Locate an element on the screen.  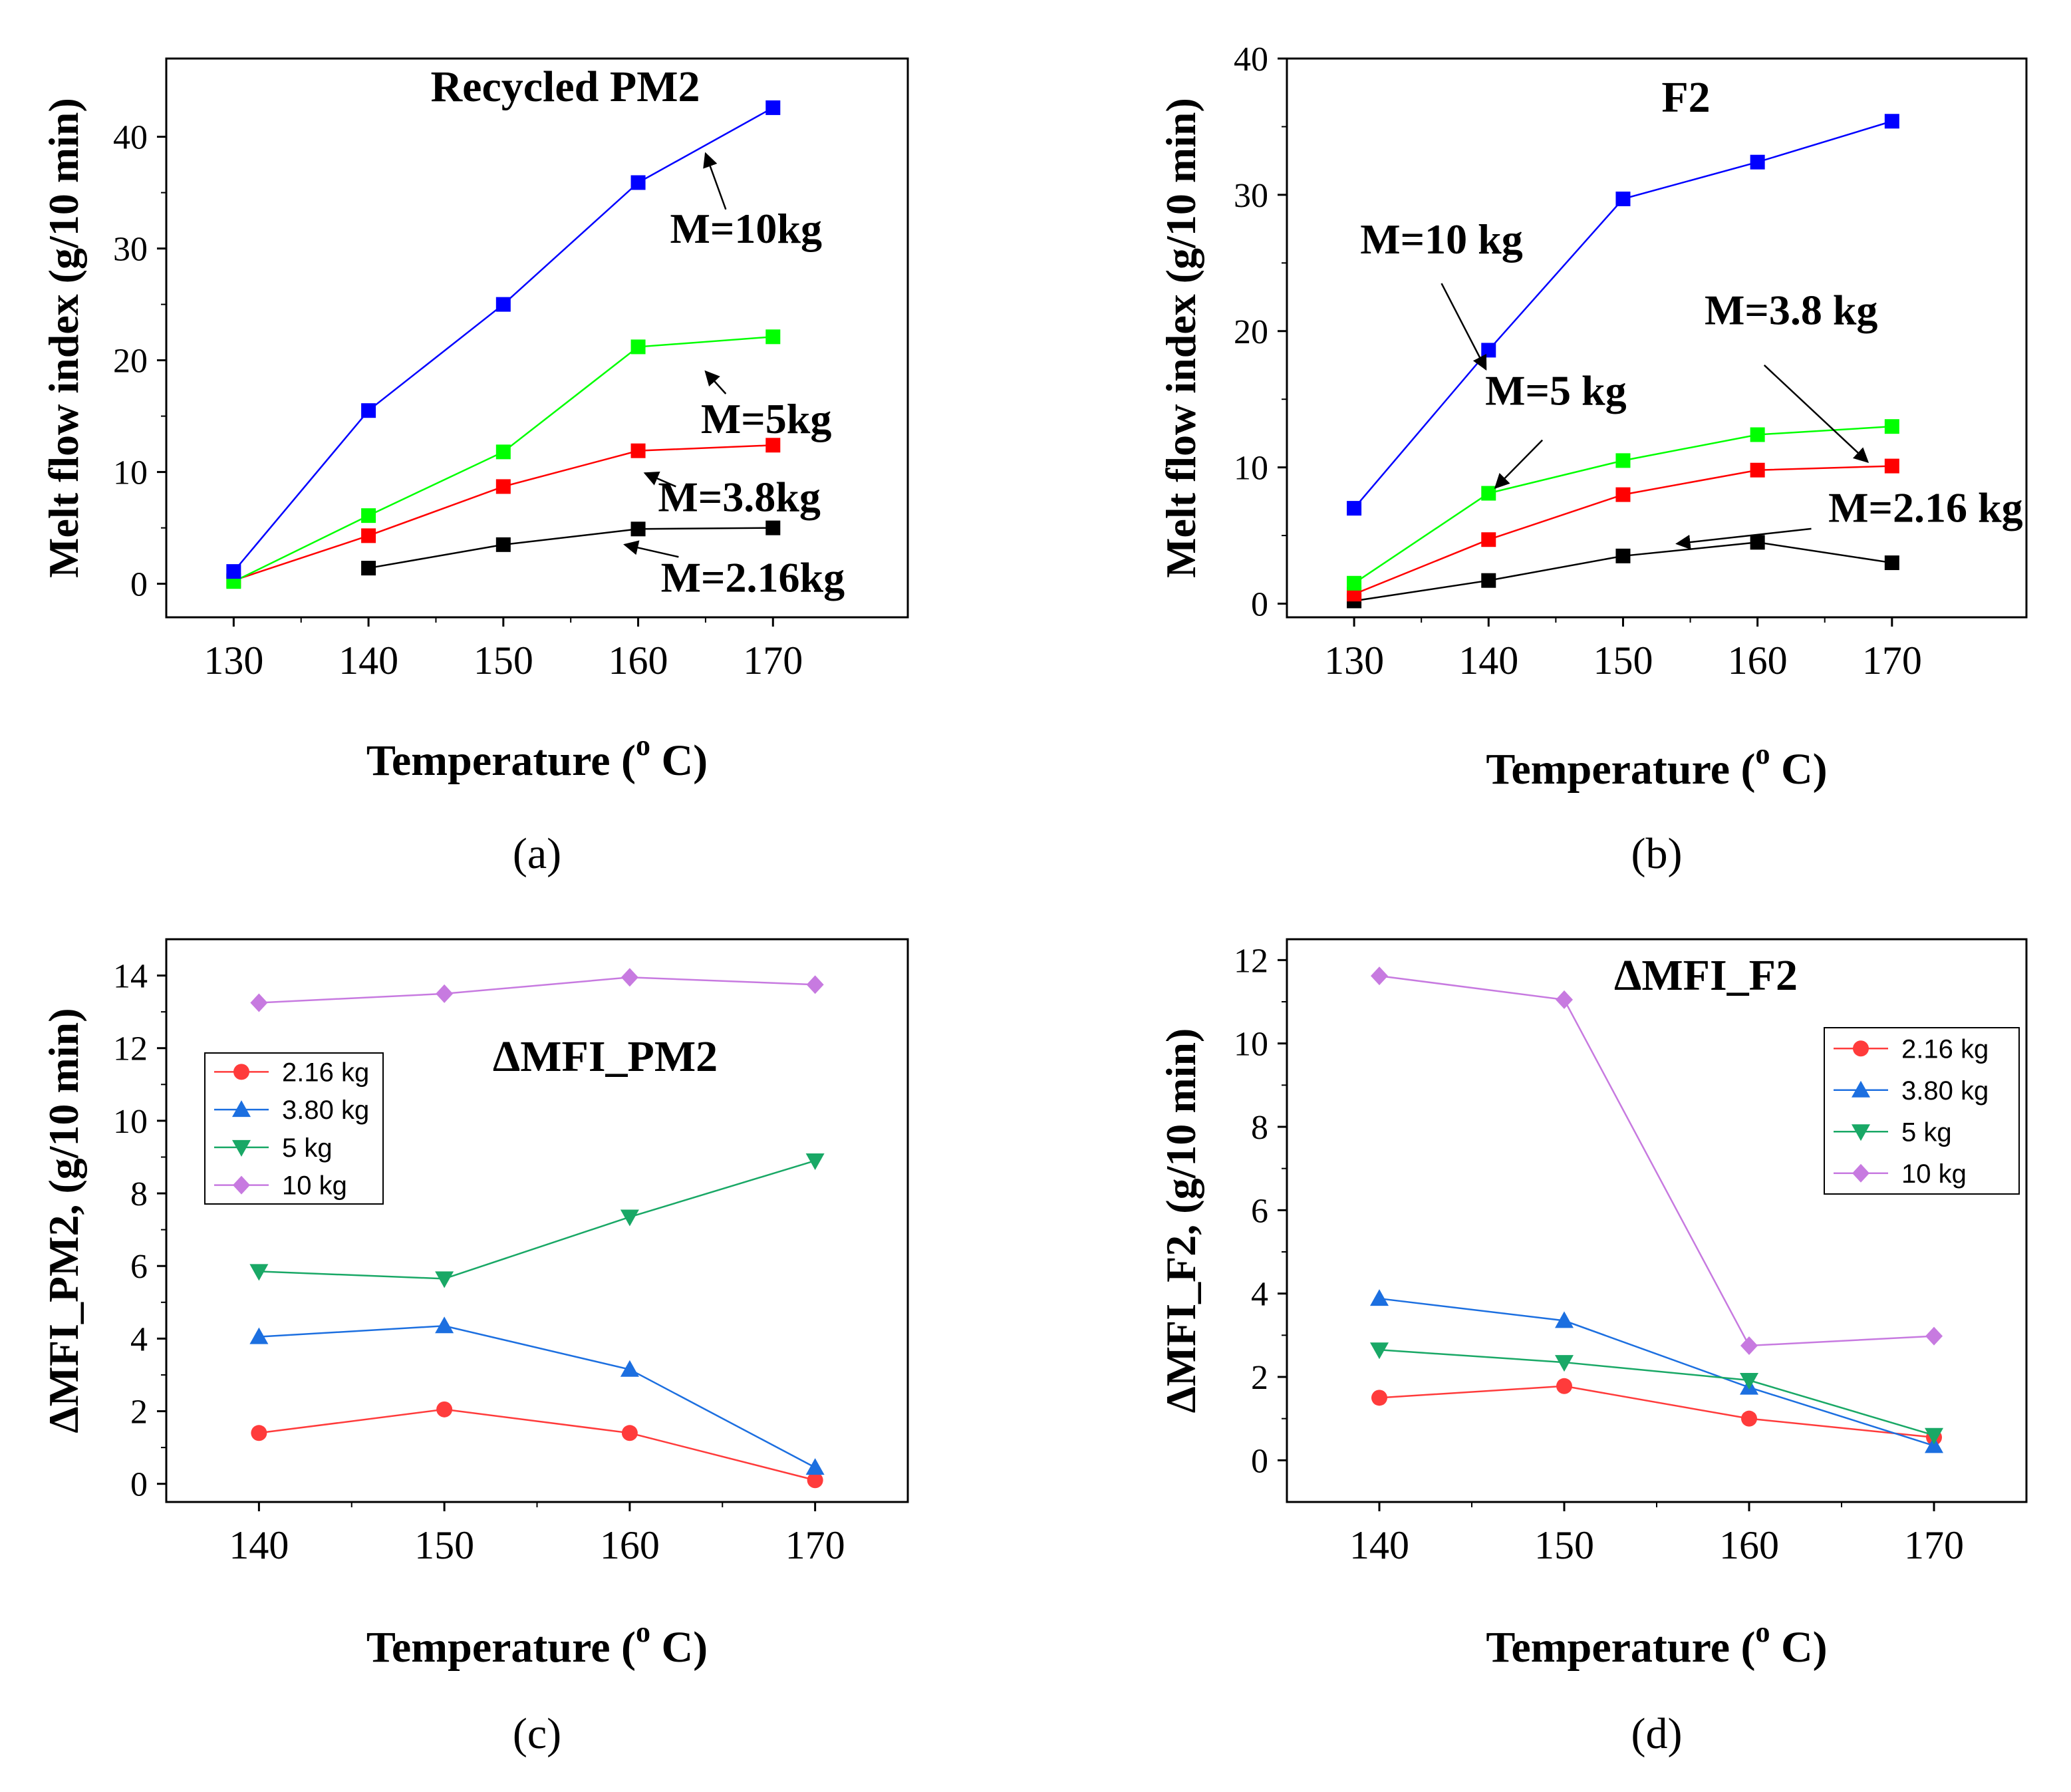
series-2.16-kg is located at coordinates (1656, 1411).